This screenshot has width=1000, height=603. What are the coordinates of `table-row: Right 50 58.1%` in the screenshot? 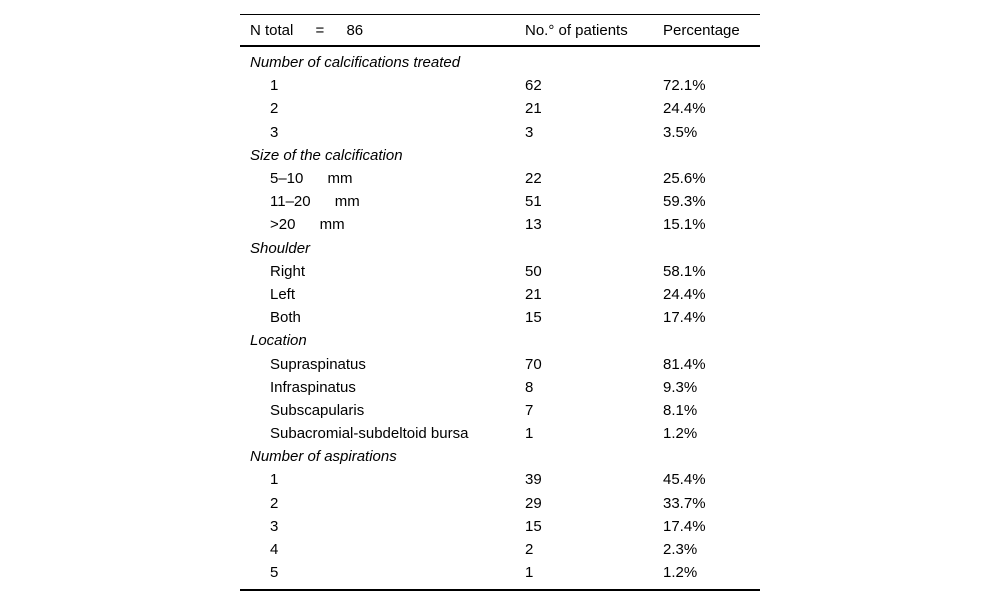 It's located at (500, 271).